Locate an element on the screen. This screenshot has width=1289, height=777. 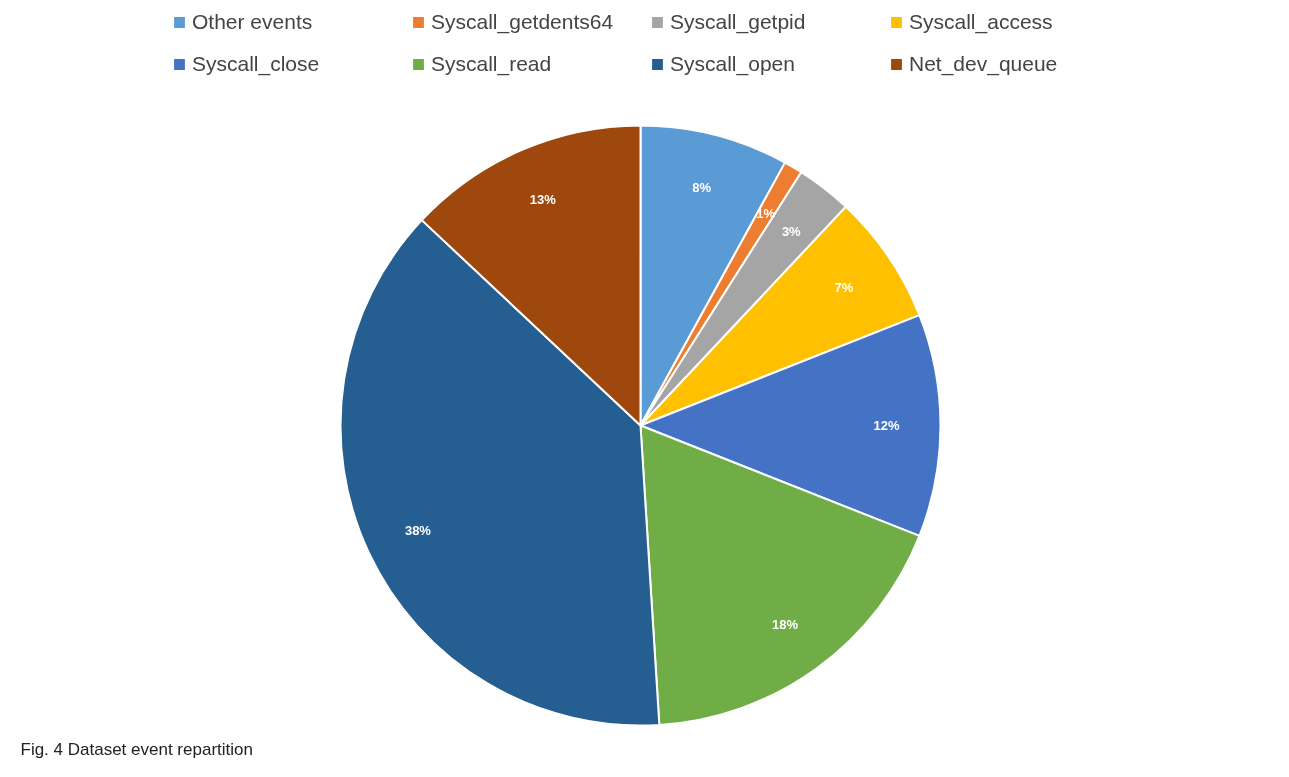
legend-label: Syscall_getpid is located at coordinates (738, 22).